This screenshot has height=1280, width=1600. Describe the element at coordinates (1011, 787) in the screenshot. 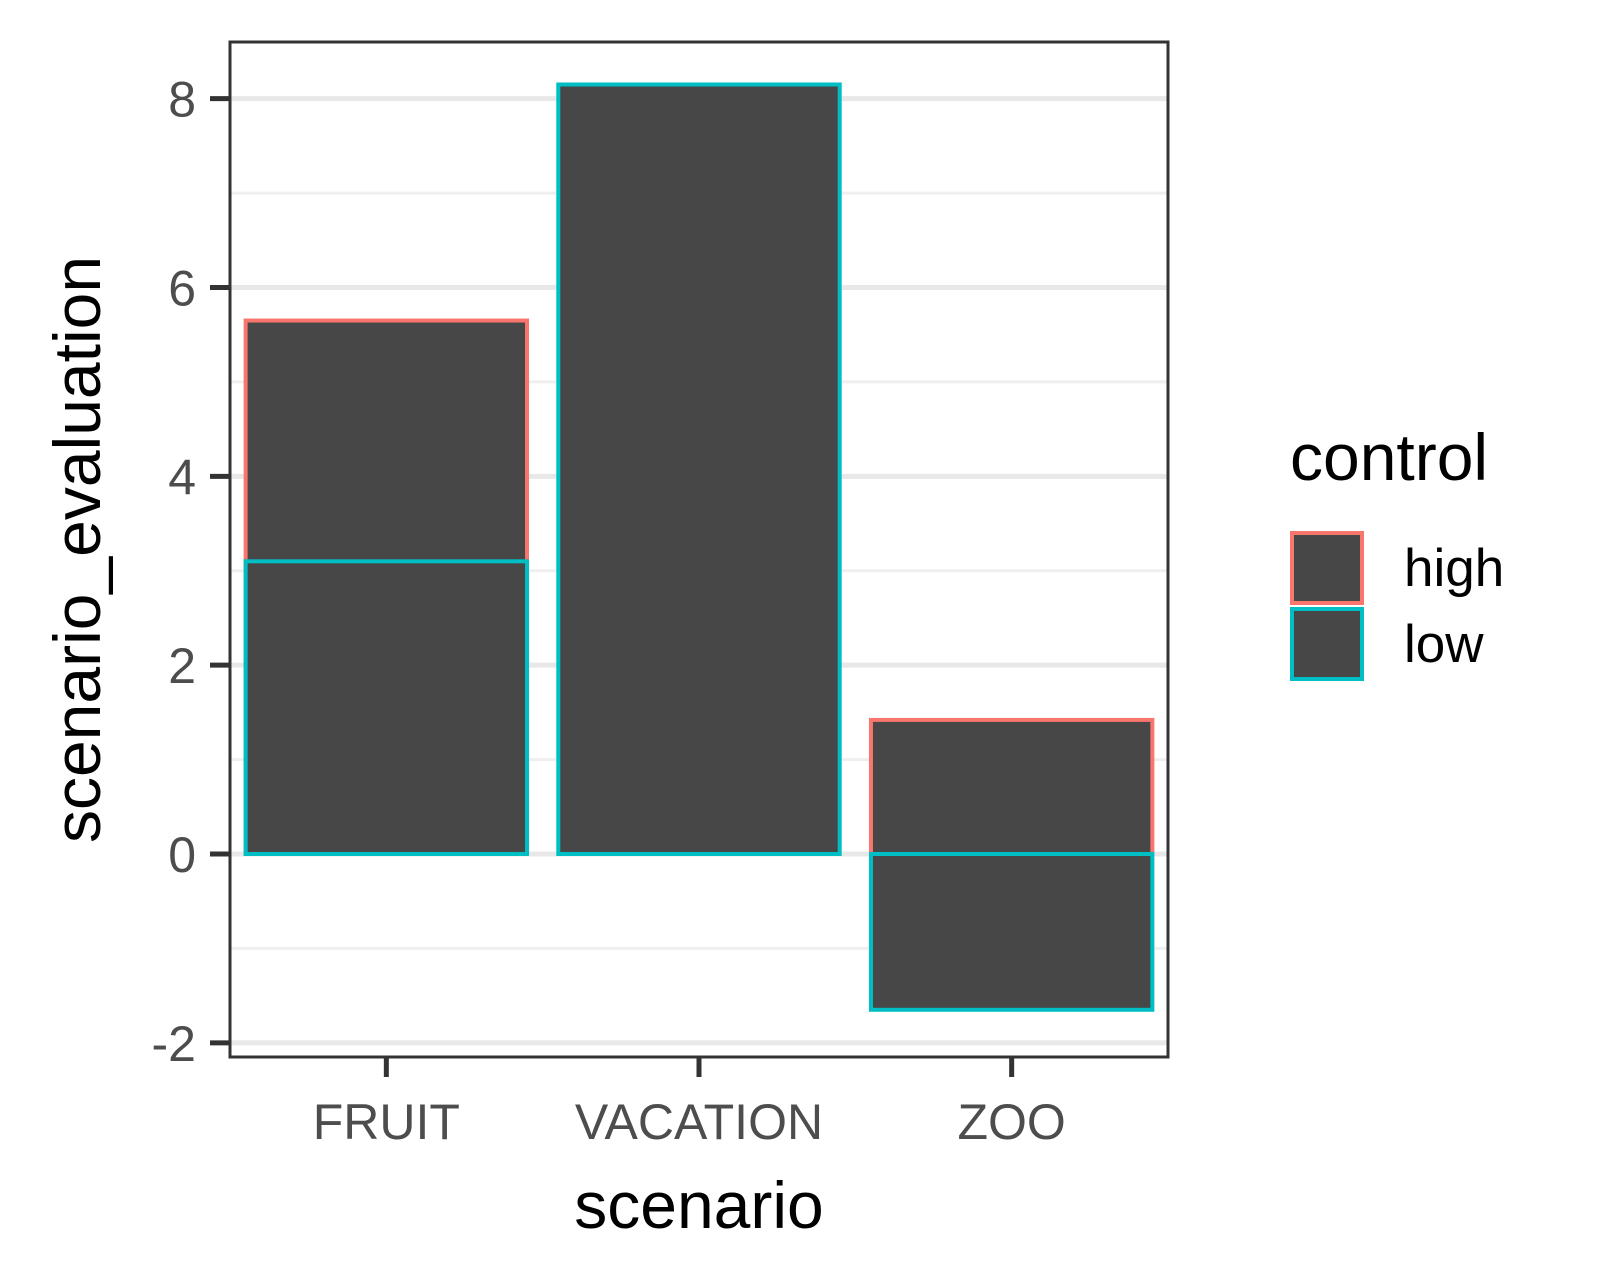

I see `bar-zoo-high` at that location.